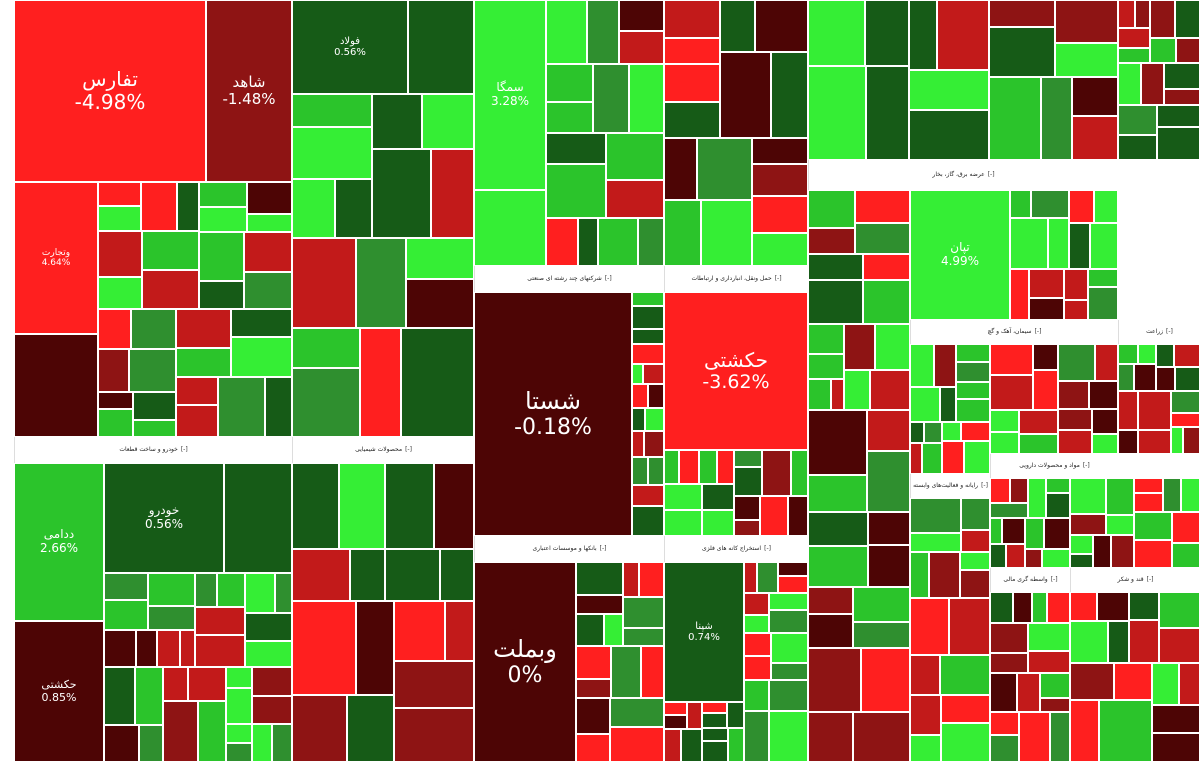 This screenshot has height=762, width=1200. Describe the element at coordinates (960, 255) in the screenshot. I see `stock-tile: تپان 4.99%` at that location.